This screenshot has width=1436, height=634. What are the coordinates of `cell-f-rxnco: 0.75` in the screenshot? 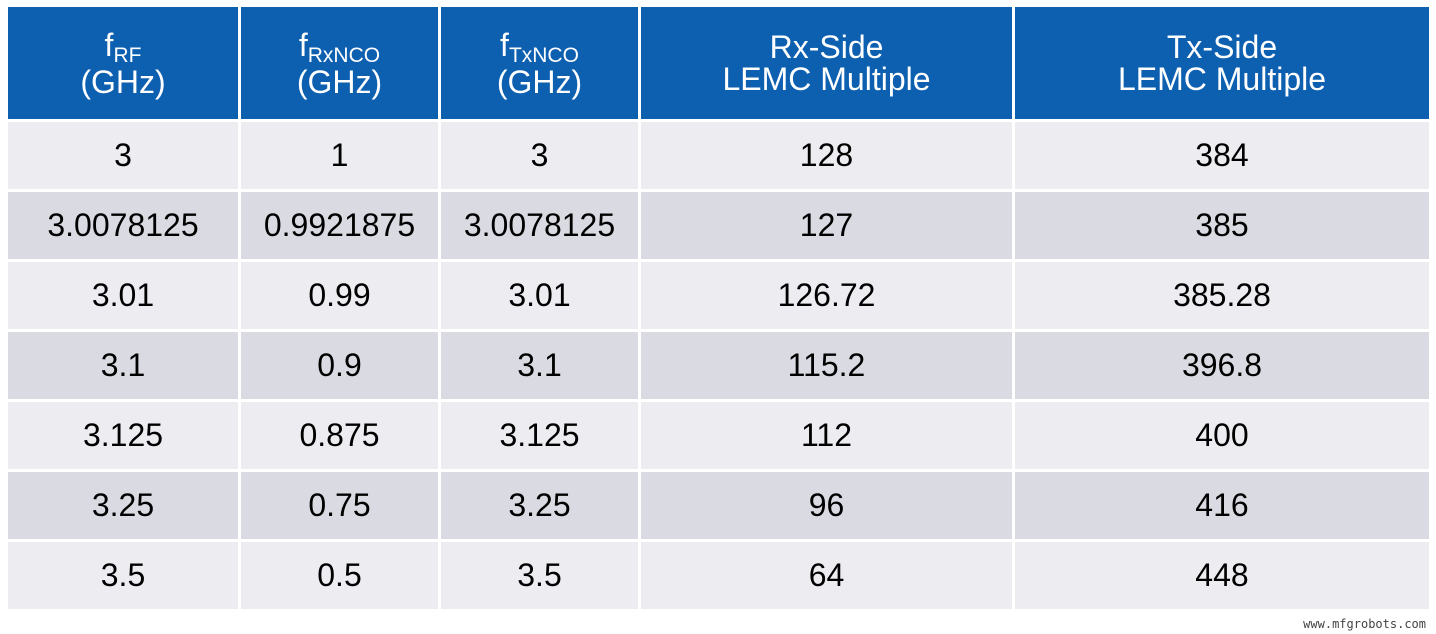 It's located at (339, 505).